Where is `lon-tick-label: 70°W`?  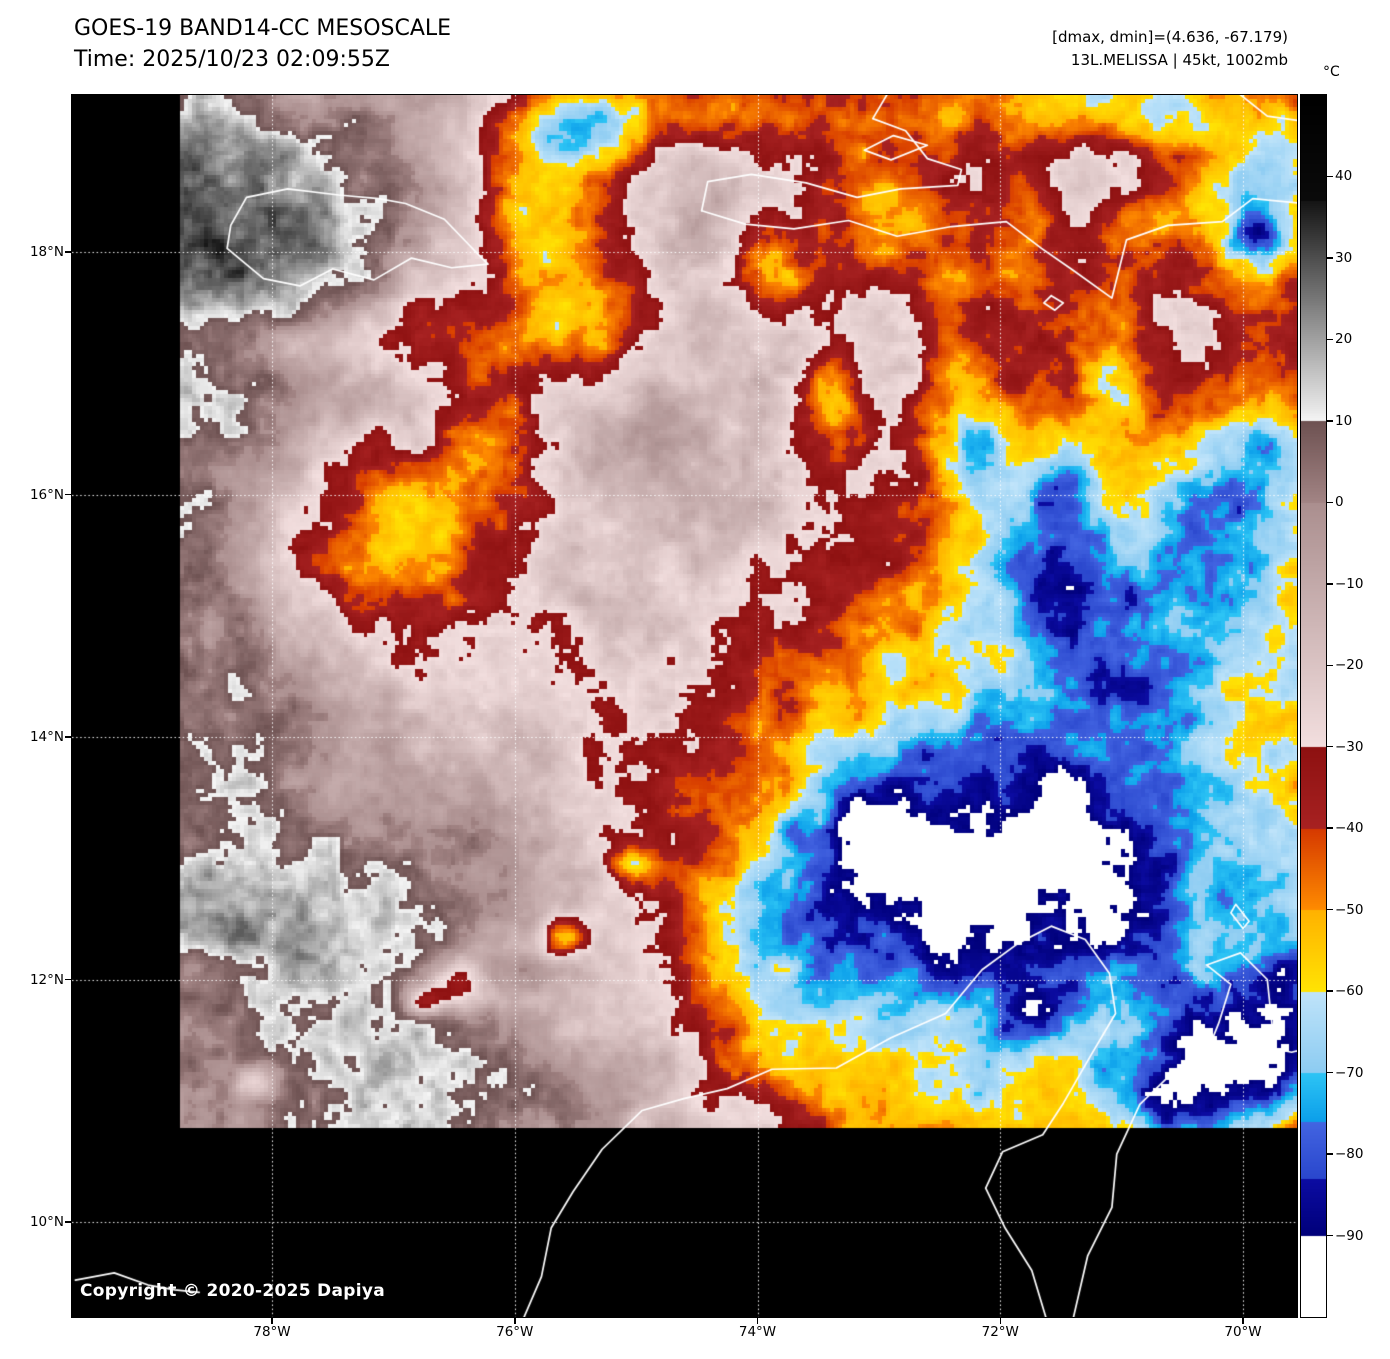
lon-tick-label: 70°W is located at coordinates (1243, 1332).